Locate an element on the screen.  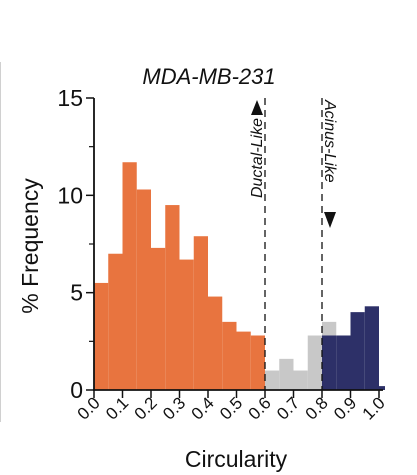
y-tick-label-1: 5 is located at coordinates (76, 293).